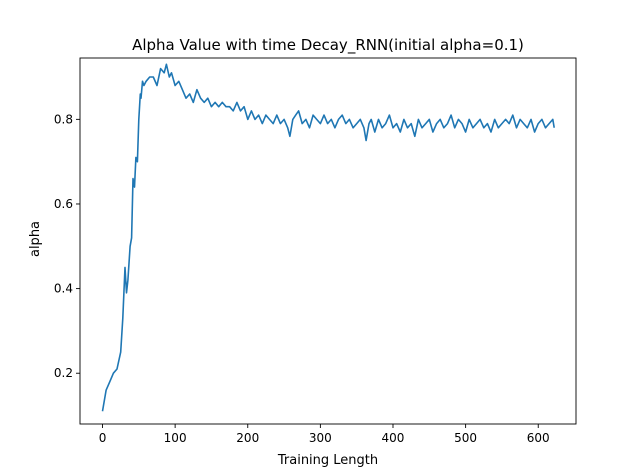  Describe the element at coordinates (63, 204) in the screenshot. I see `y-tick-label: 0.6` at that location.